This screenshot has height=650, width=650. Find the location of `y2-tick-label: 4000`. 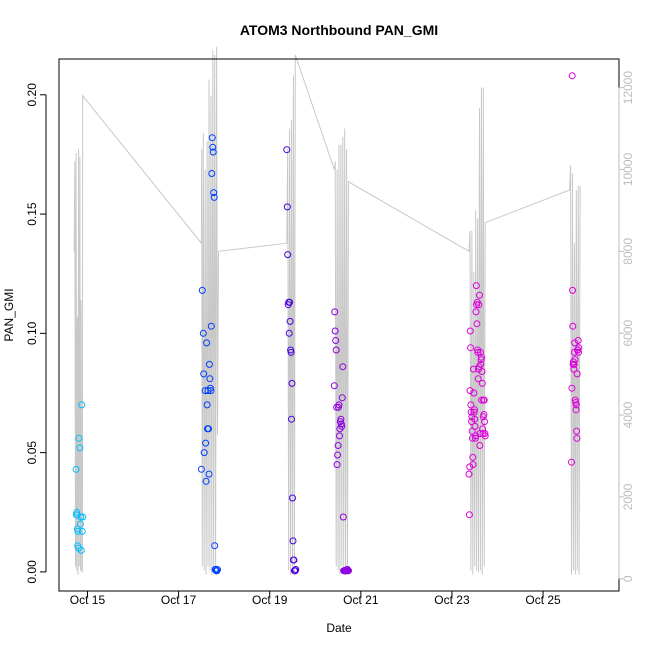

y2-tick-label: 4000 is located at coordinates (628, 414).